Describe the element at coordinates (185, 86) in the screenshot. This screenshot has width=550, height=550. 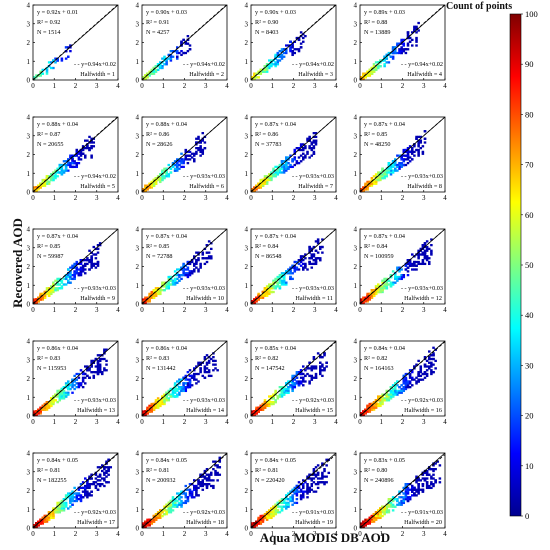
I see `x-tick-label: 2` at that location.